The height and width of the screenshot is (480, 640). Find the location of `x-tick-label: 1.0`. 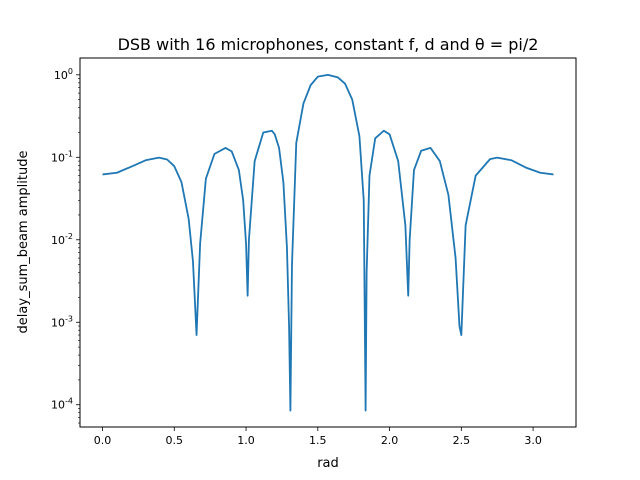

x-tick-label: 1.0 is located at coordinates (246, 440).